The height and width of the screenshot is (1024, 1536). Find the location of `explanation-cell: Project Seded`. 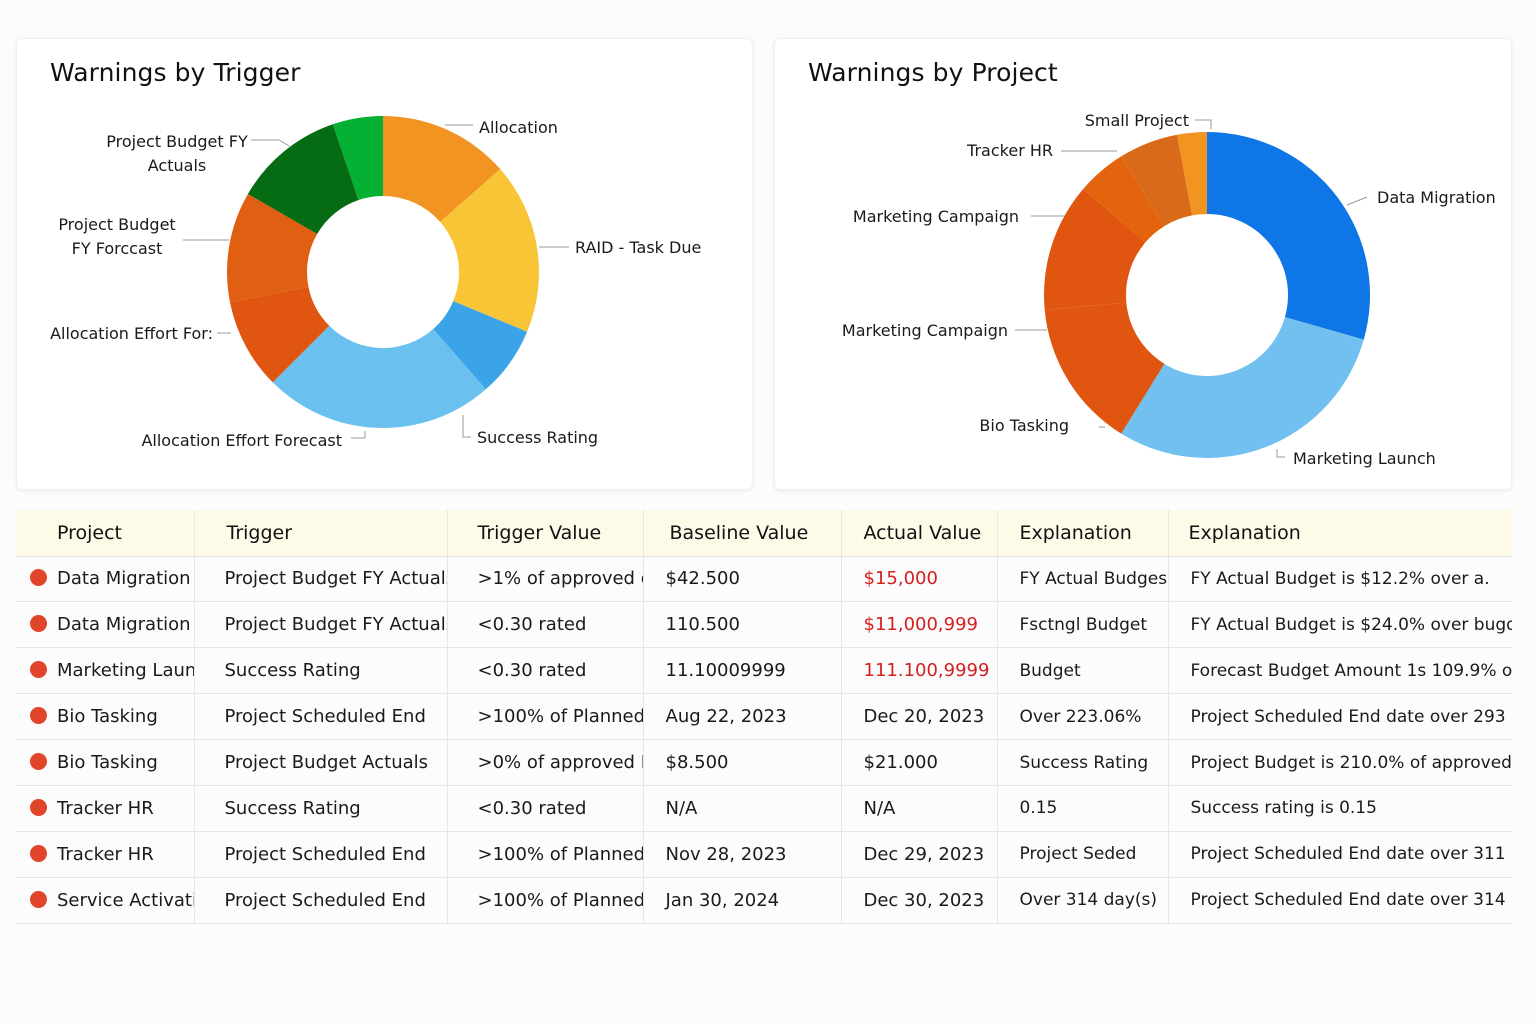

explanation-cell: Project Seded is located at coordinates (1083, 854).